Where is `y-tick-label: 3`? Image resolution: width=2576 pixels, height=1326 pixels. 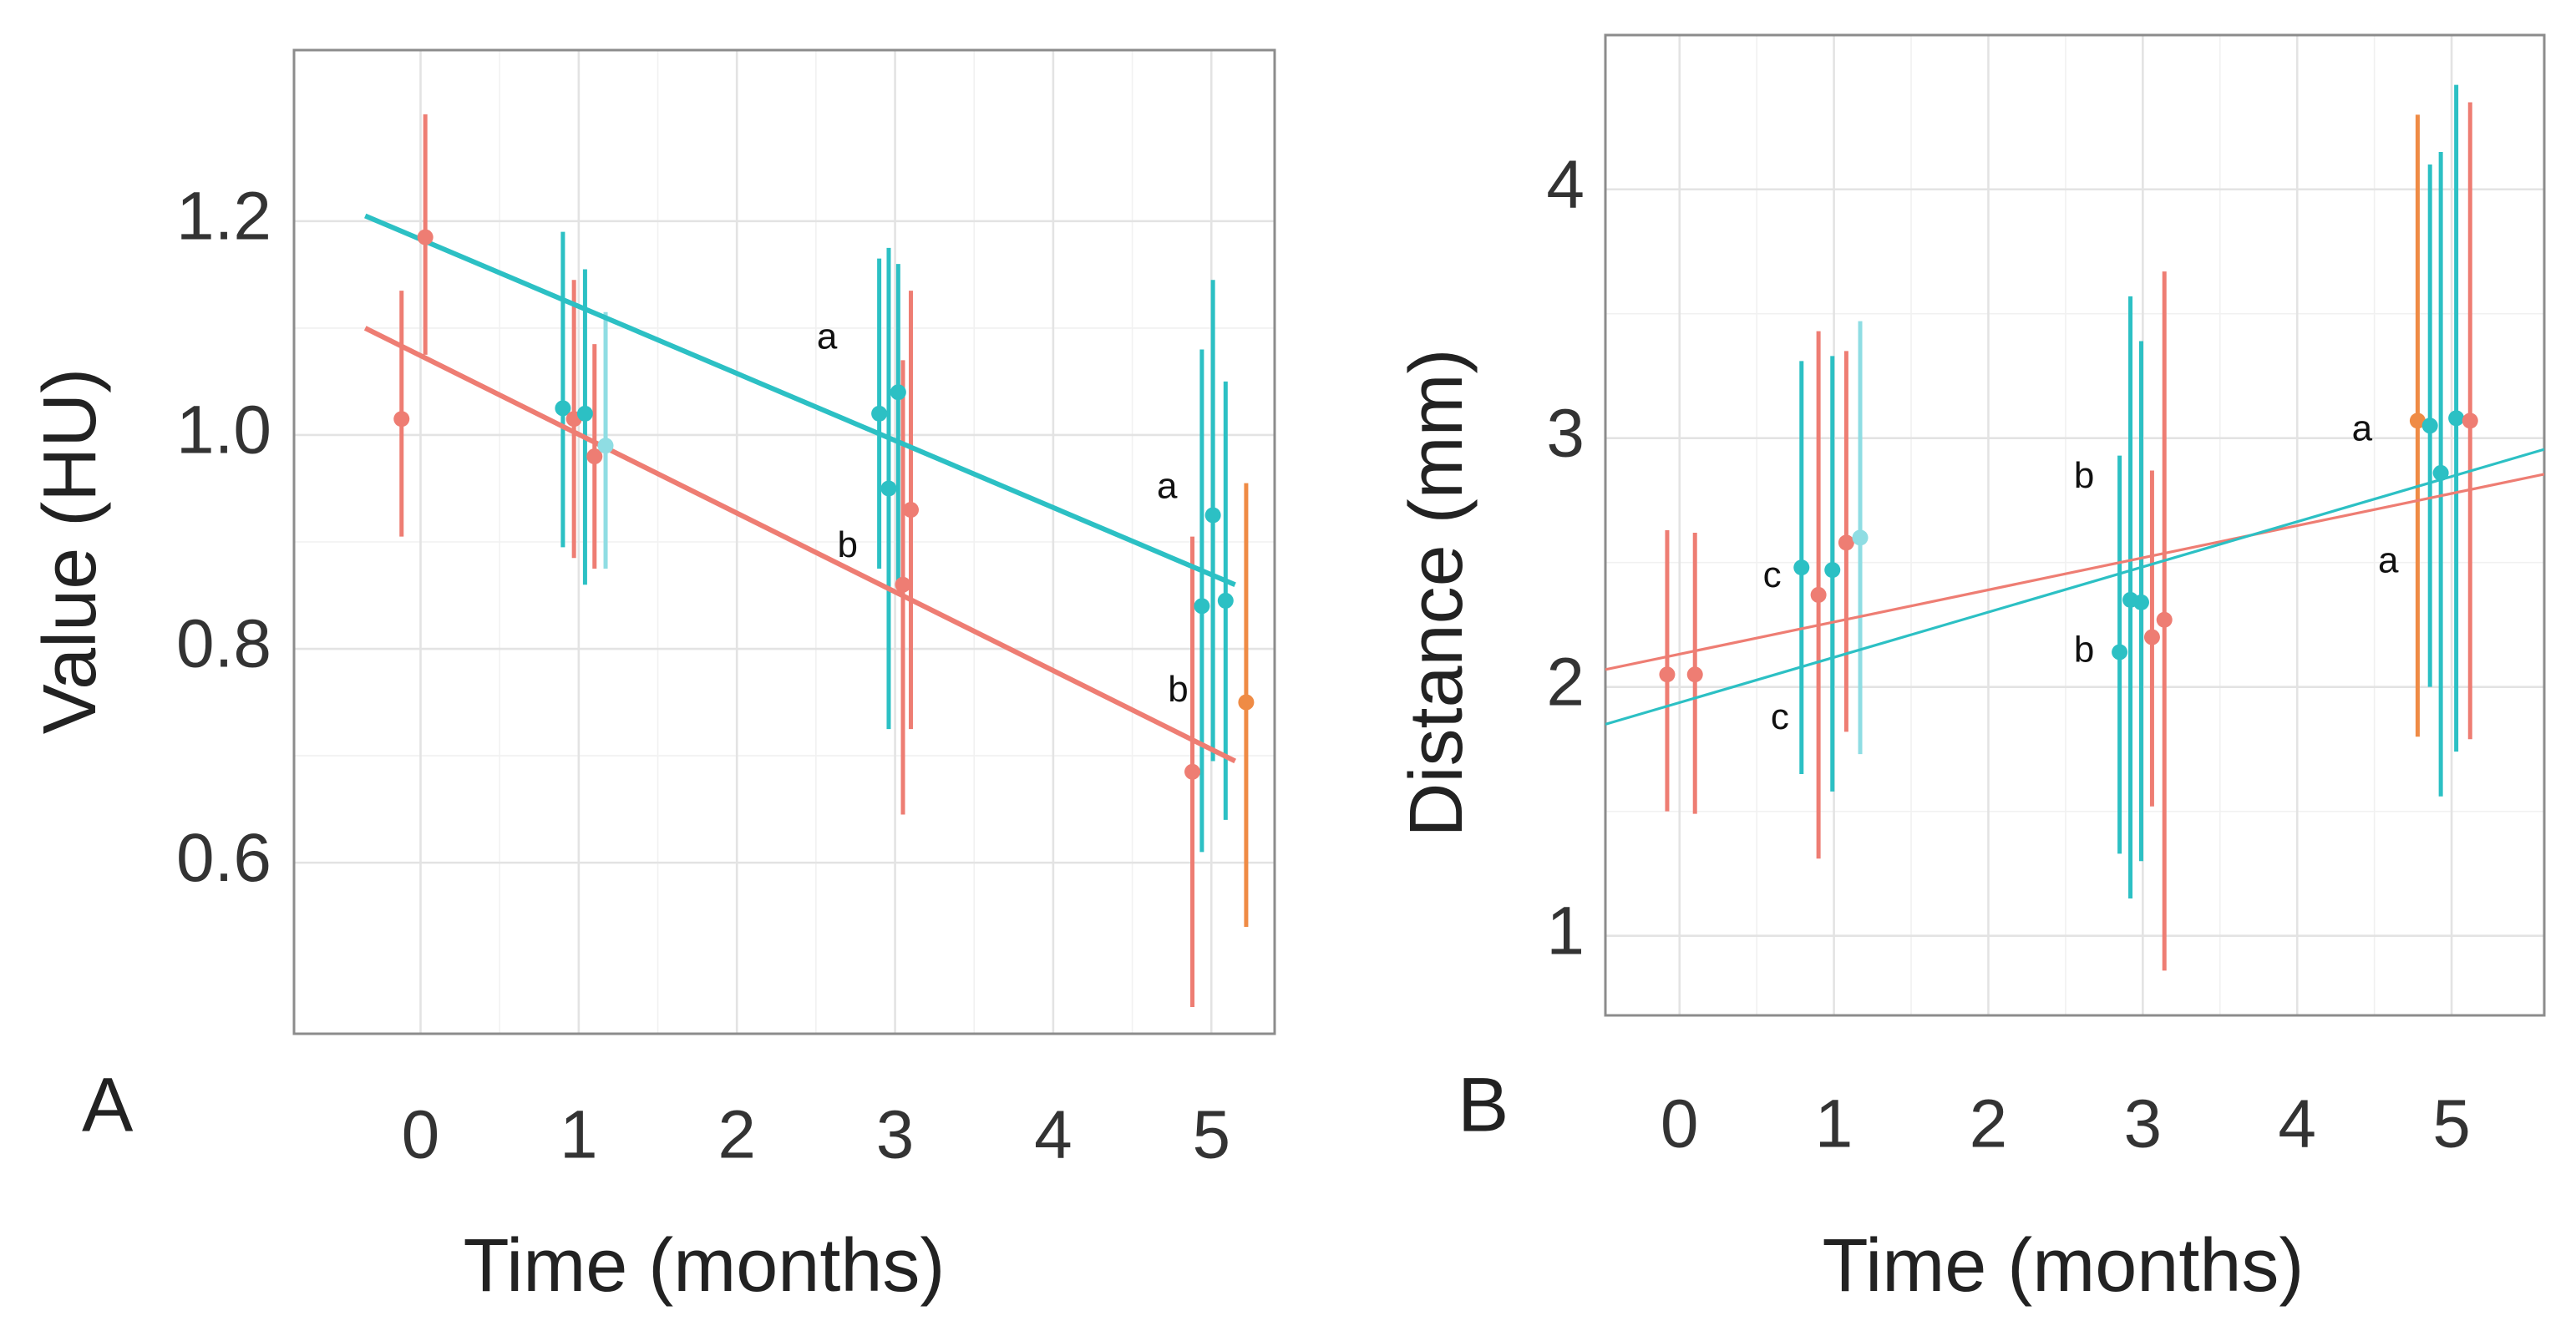 y-tick-label: 3 is located at coordinates (1565, 433).